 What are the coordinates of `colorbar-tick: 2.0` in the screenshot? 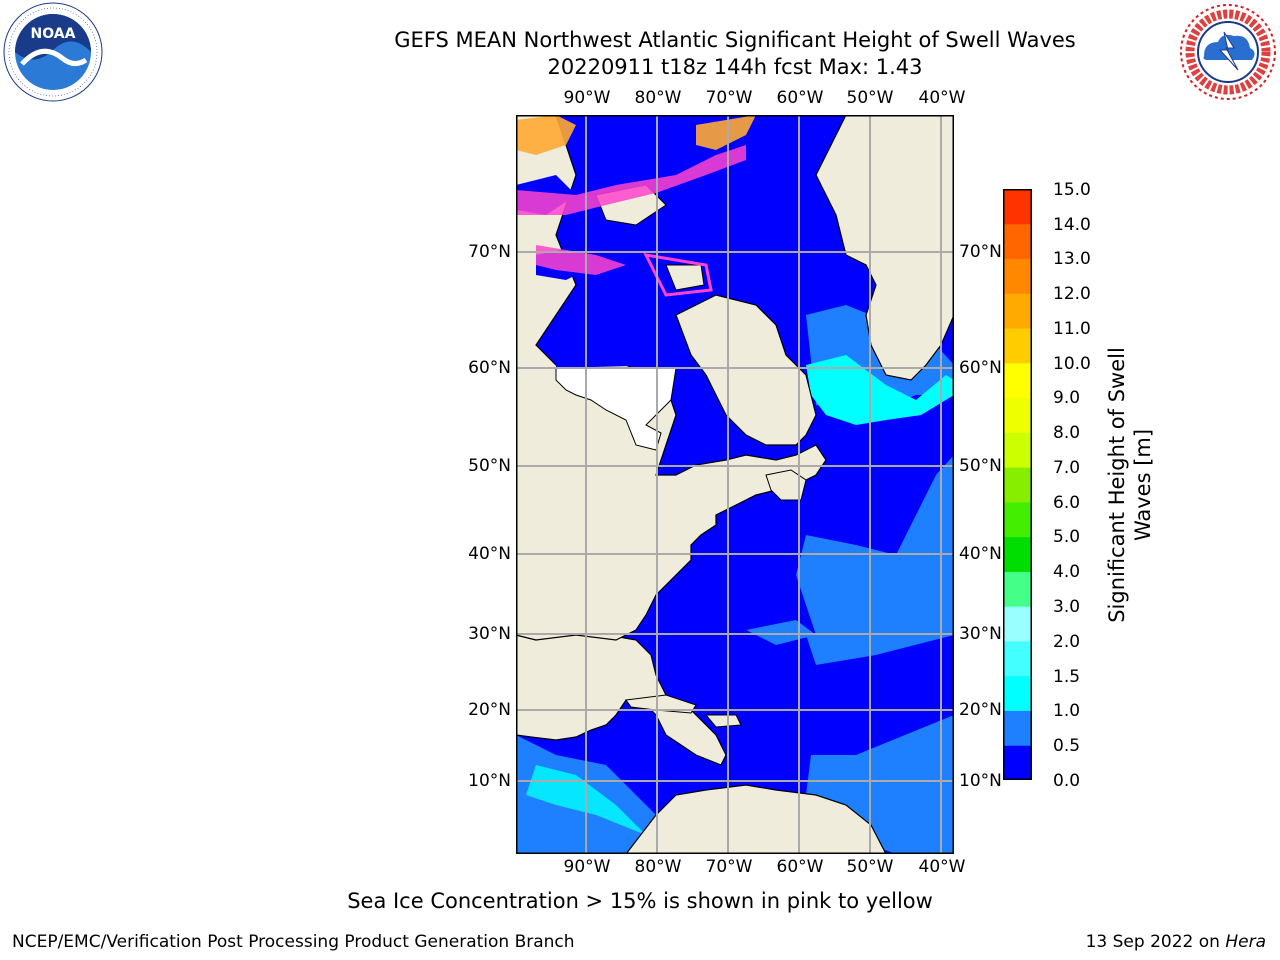 It's located at (1067, 642).